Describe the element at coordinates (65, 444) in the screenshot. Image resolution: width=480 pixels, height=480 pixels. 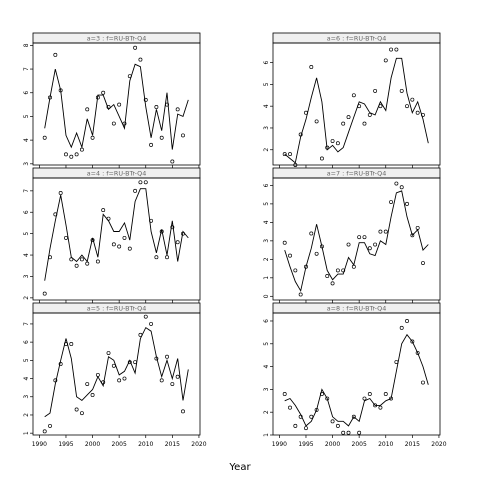
I see `x-tick-label: 1995` at that location.